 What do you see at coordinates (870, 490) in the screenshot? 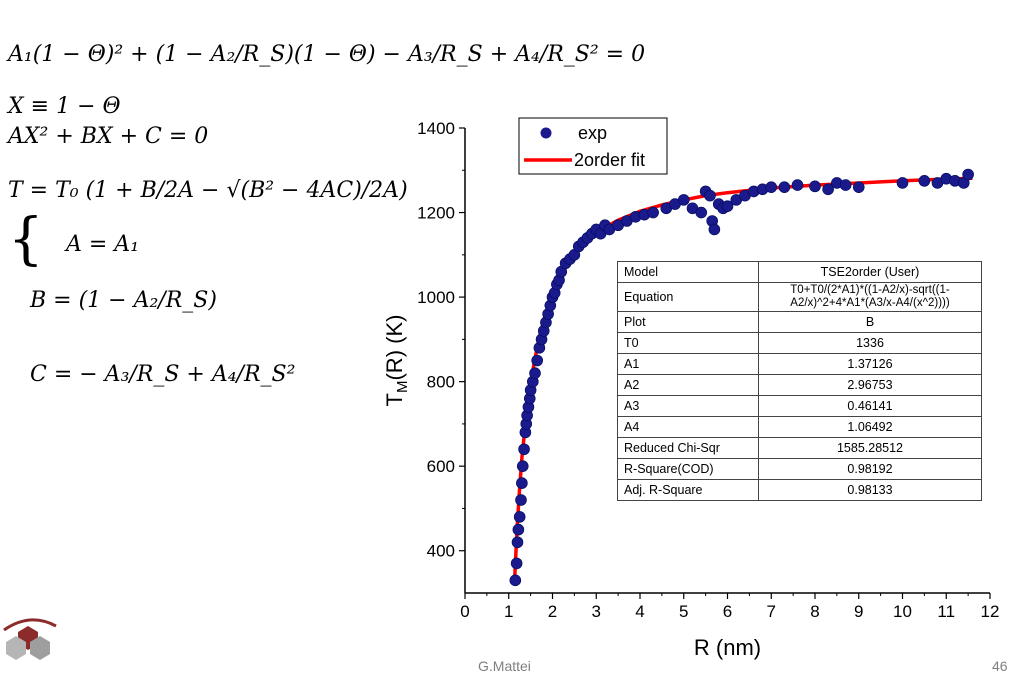
I see `fit-table-value: 0.98133` at bounding box center [870, 490].